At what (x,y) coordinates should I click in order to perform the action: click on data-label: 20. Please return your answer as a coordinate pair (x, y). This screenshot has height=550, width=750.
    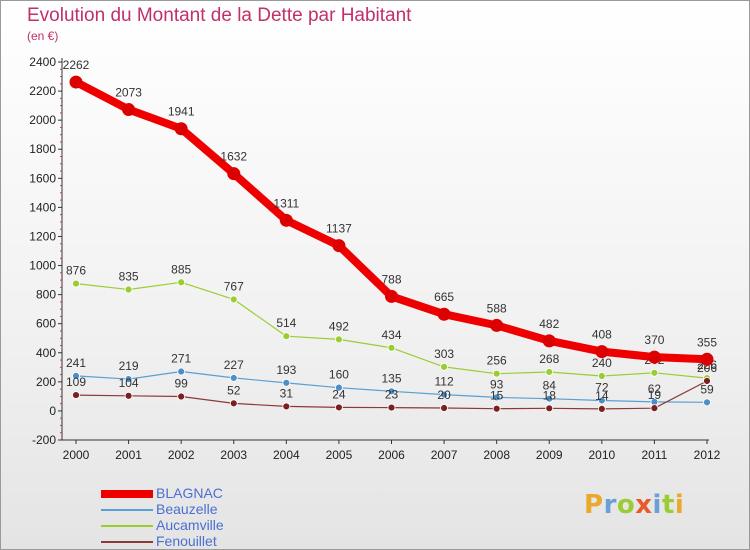
    Looking at the image, I should click on (444, 395).